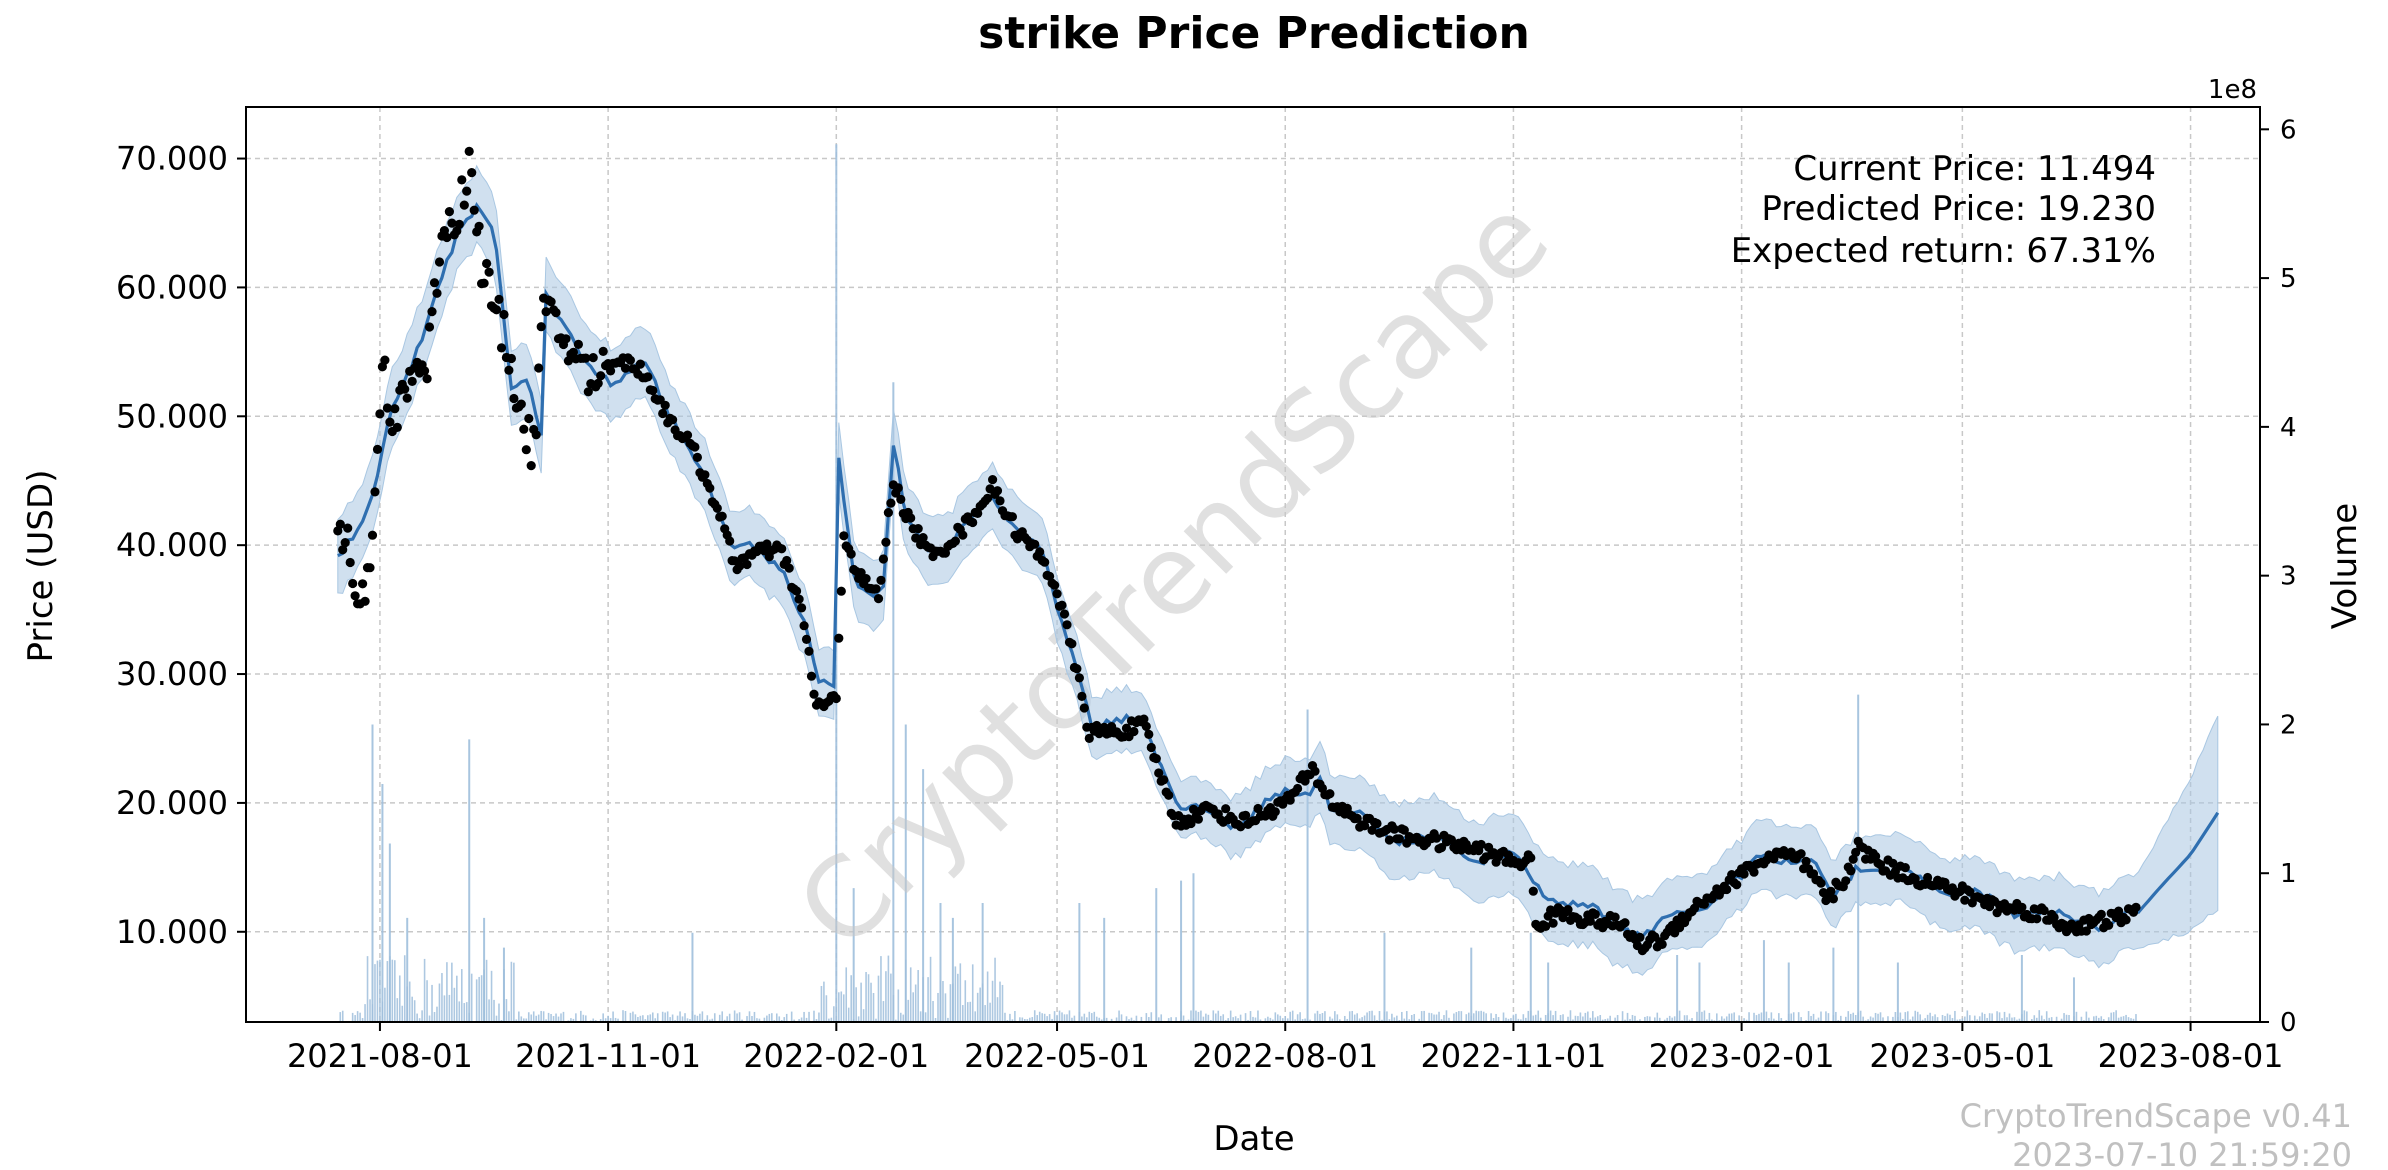 Image resolution: width=2388 pixels, height=1170 pixels. I want to click on y2-axis-ticks: 0 1 2 3 4 5 6, so click(2278, 576).